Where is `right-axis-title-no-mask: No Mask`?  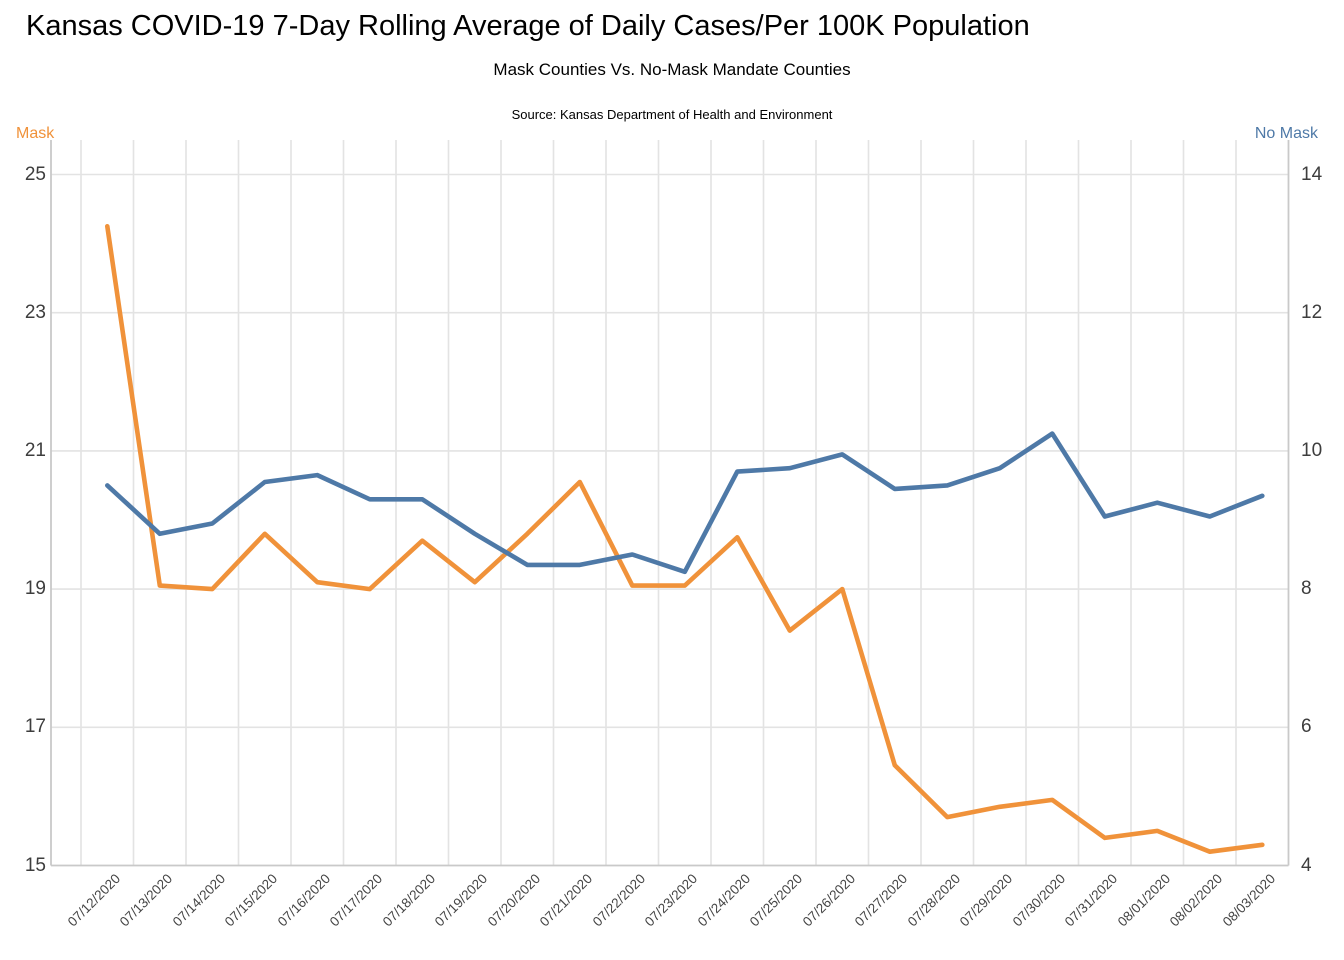 right-axis-title-no-mask: No Mask is located at coordinates (1286, 133).